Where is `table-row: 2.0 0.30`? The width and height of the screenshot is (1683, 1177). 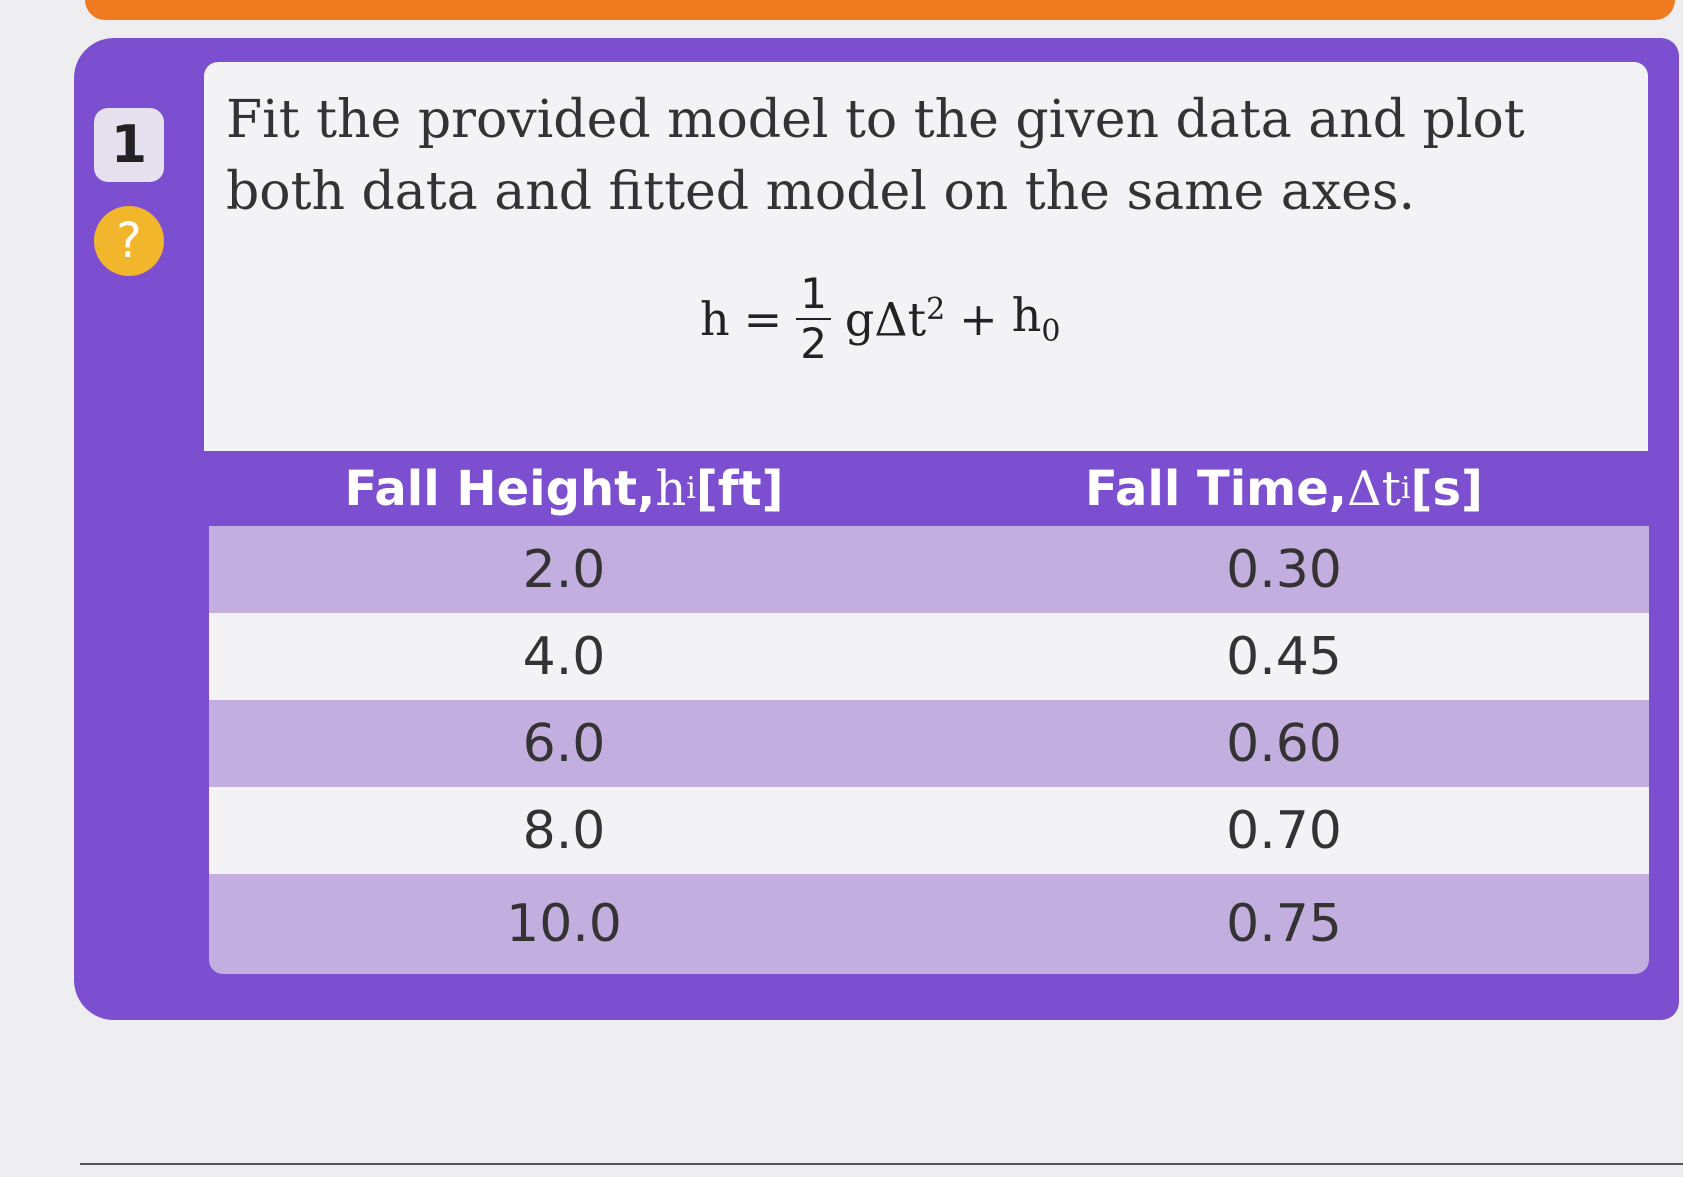 table-row: 2.0 0.30 is located at coordinates (929, 569).